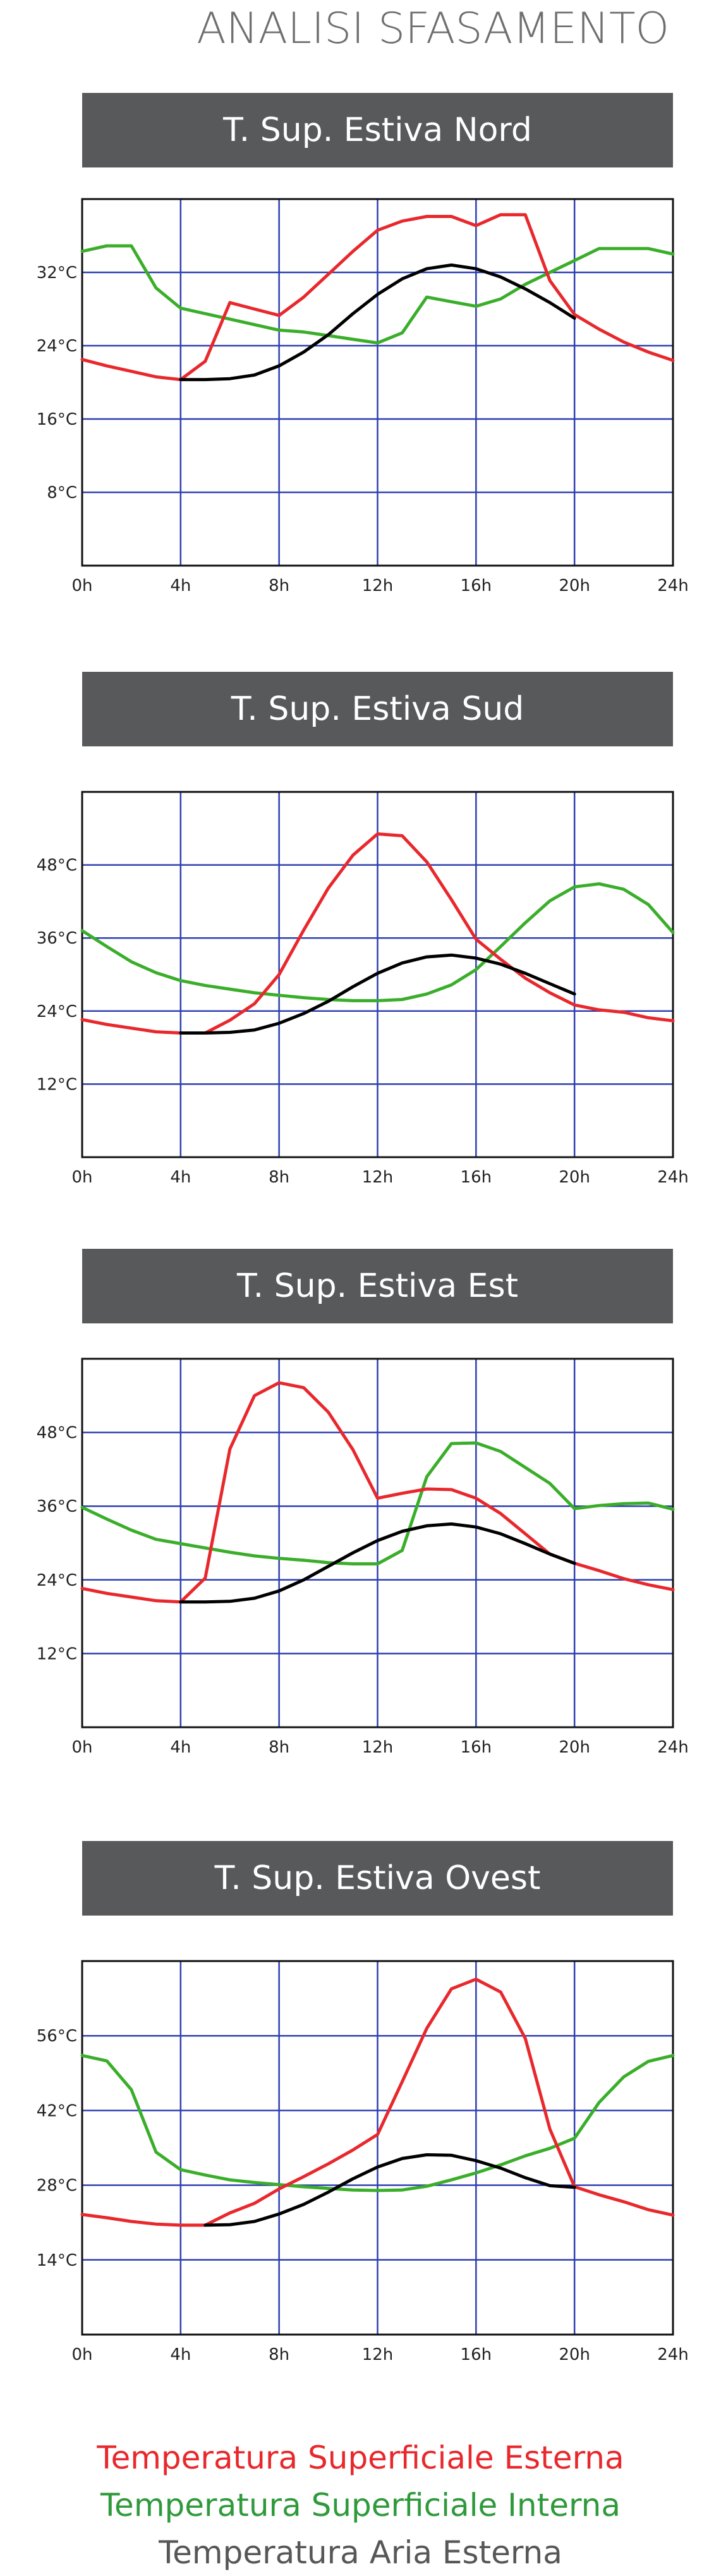 The height and width of the screenshot is (2576, 721). I want to click on legend-internal-surface: Temperatura Superficiale Interna, so click(360, 2505).